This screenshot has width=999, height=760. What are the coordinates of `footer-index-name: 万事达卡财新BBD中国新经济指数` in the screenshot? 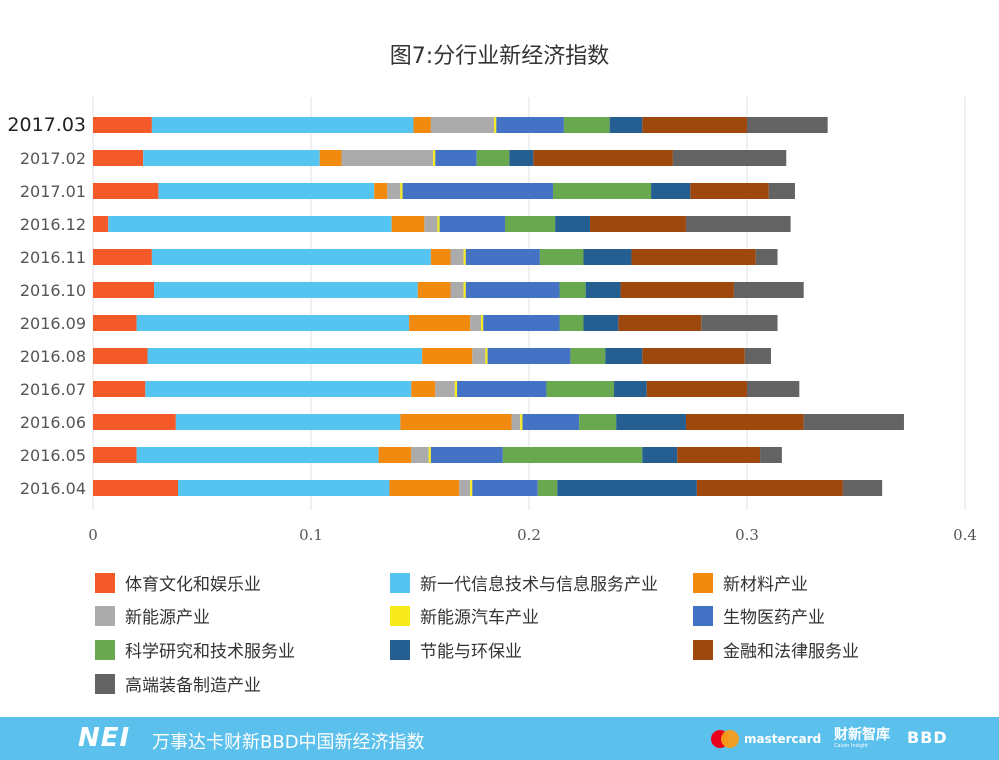 It's located at (288, 742).